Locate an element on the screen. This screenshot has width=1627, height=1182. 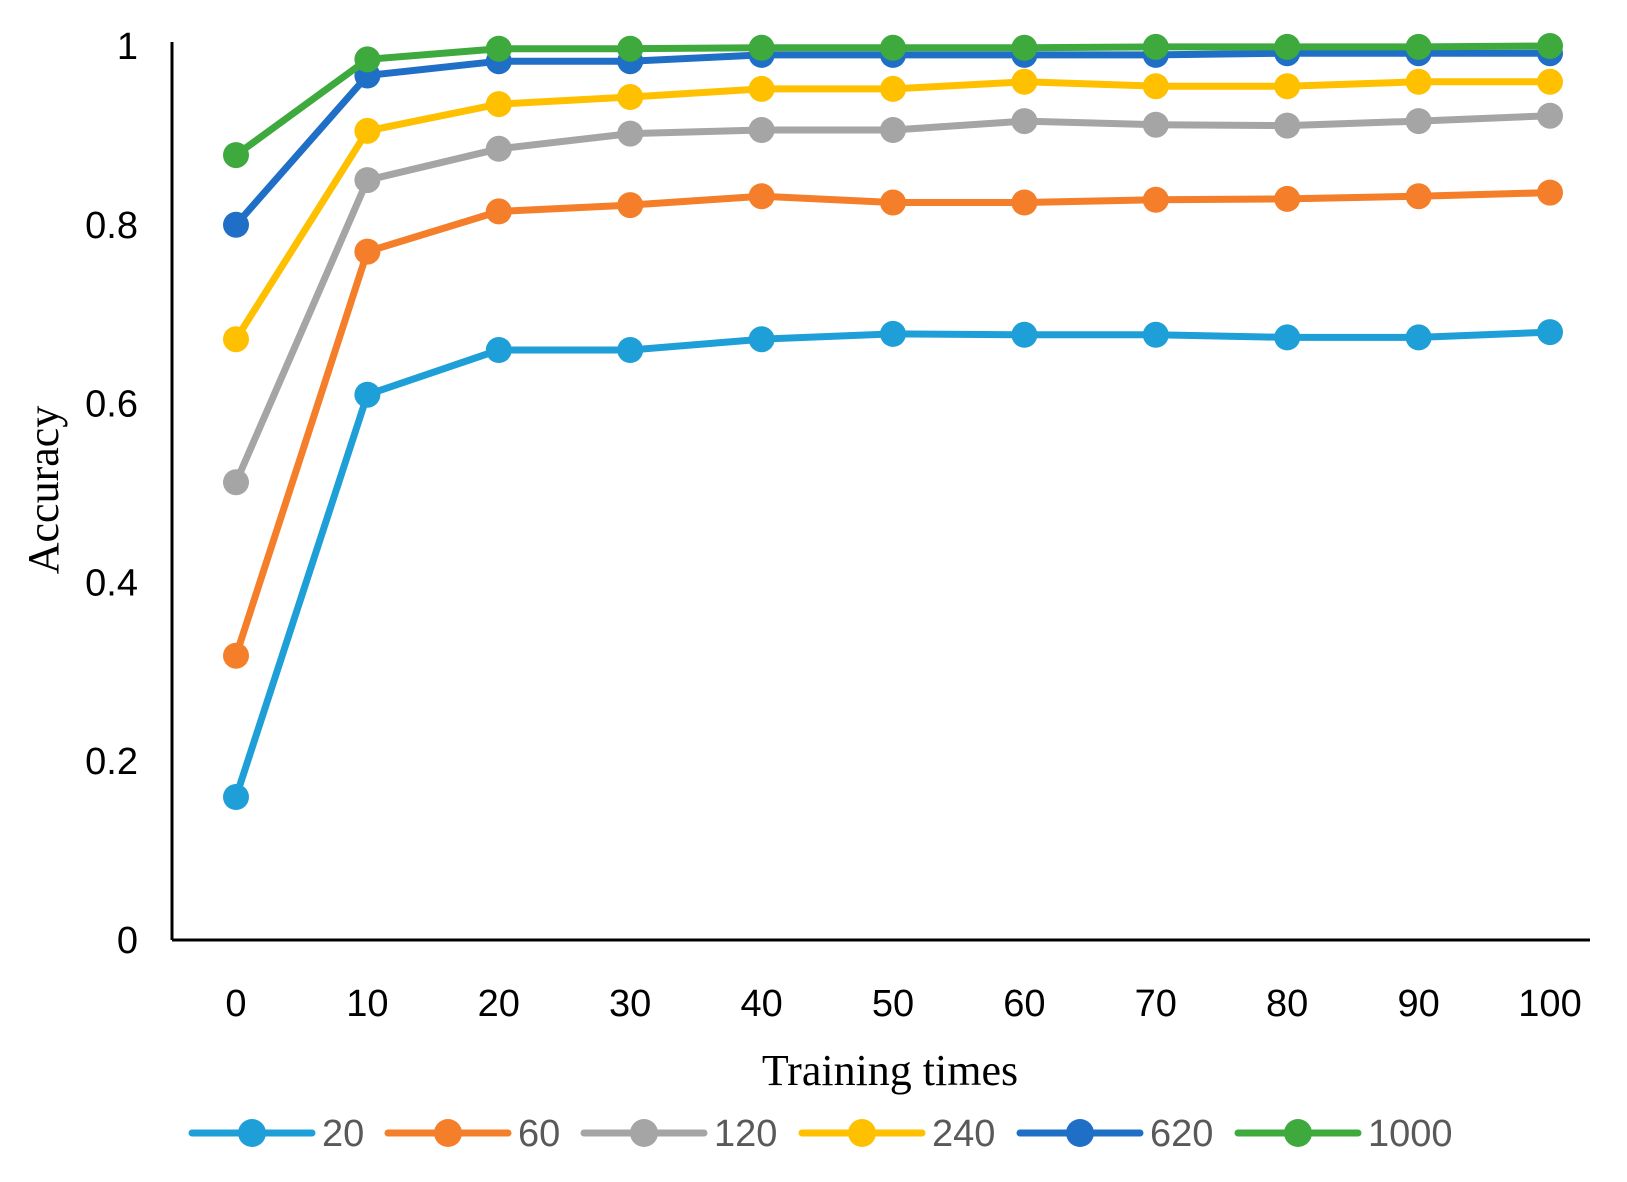
x-tick-label: 50 is located at coordinates (893, 1004).